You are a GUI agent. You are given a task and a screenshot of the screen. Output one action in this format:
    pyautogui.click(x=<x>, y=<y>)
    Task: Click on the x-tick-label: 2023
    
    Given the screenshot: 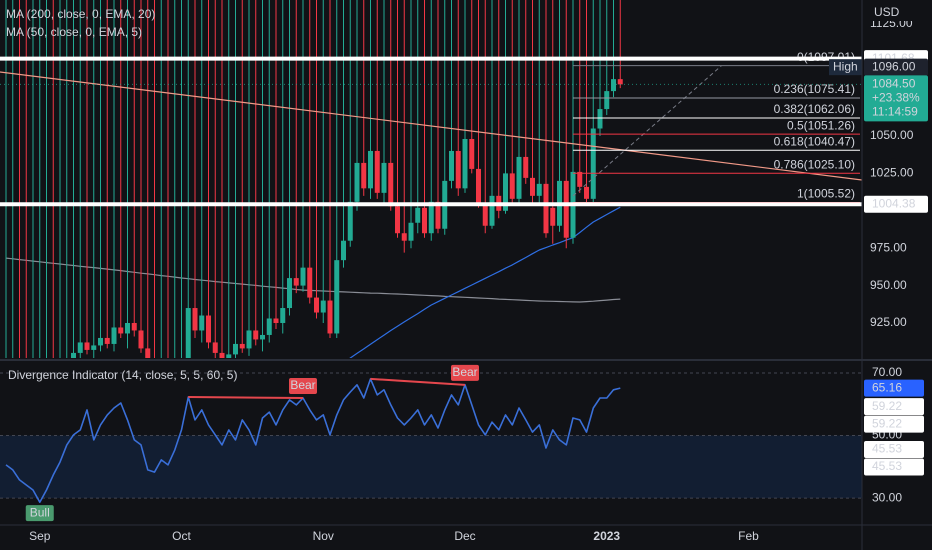 What is the action you would take?
    pyautogui.click(x=606, y=536)
    